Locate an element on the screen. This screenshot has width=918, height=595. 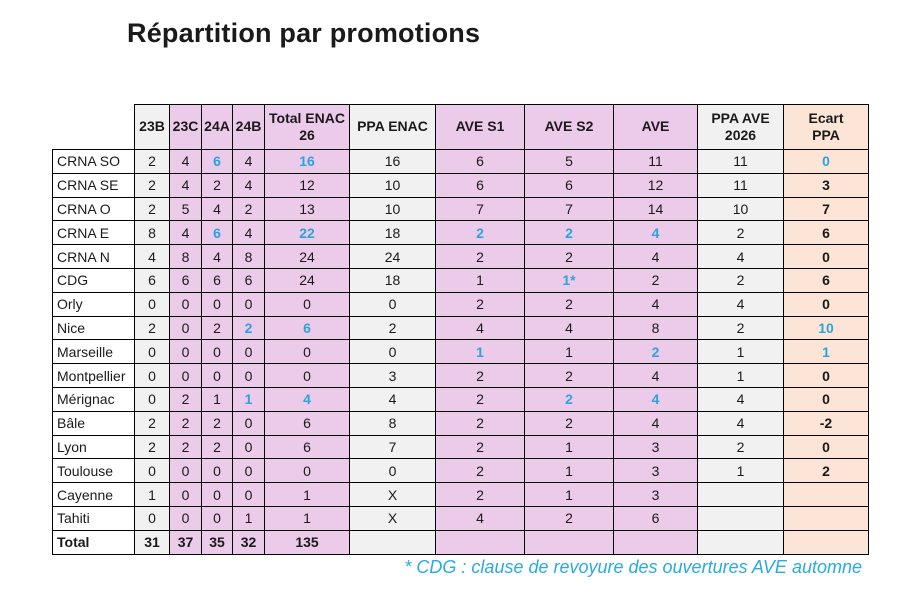
column-header: Total ENAC 26 is located at coordinates (307, 127).